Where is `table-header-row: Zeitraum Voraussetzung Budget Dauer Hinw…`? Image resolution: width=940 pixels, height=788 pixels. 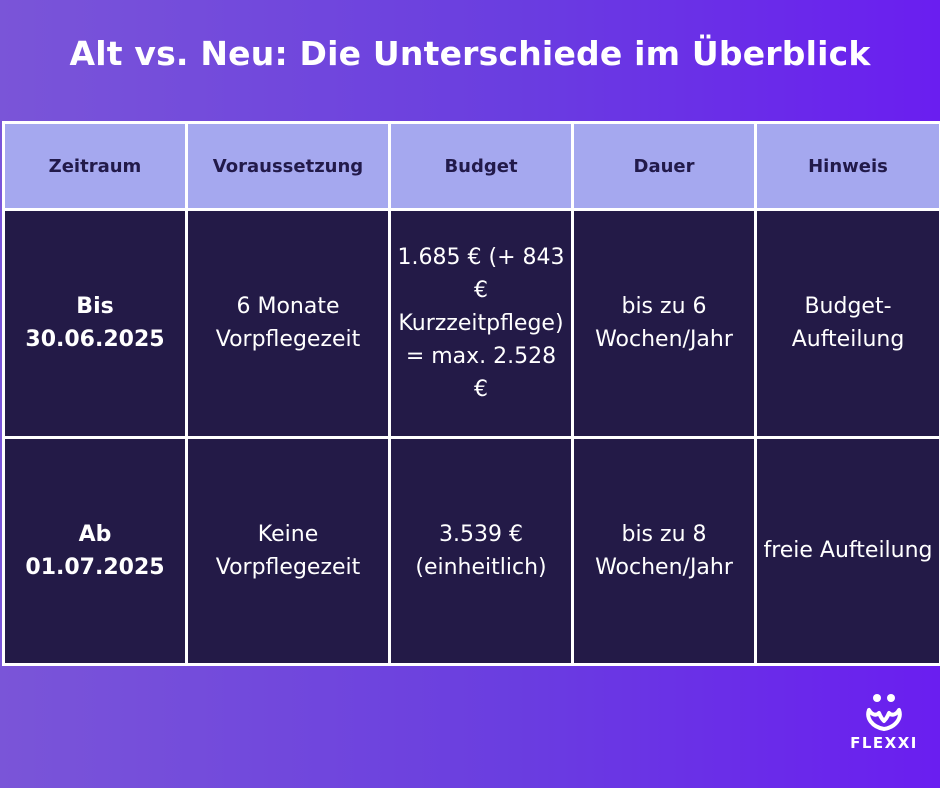 table-header-row: Zeitraum Voraussetzung Budget Dauer Hinw… is located at coordinates (471, 166).